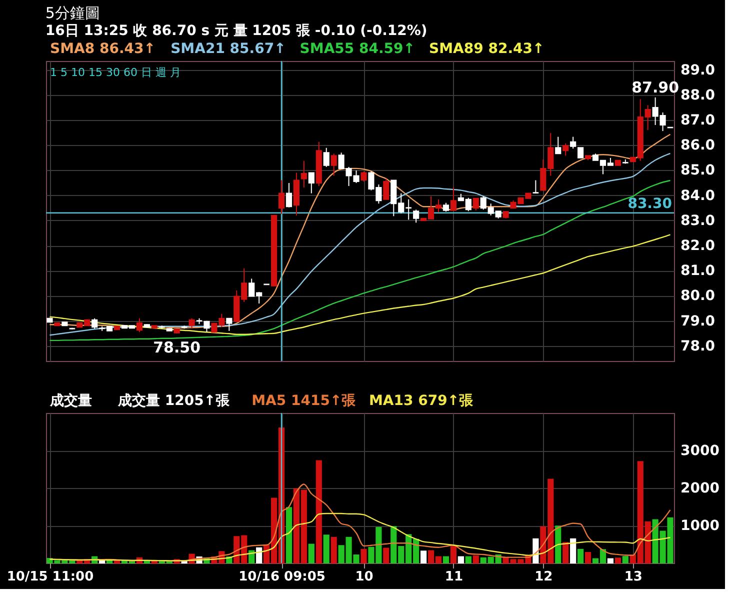  I want to click on chart-title: 5分鐘圖, so click(72, 13).